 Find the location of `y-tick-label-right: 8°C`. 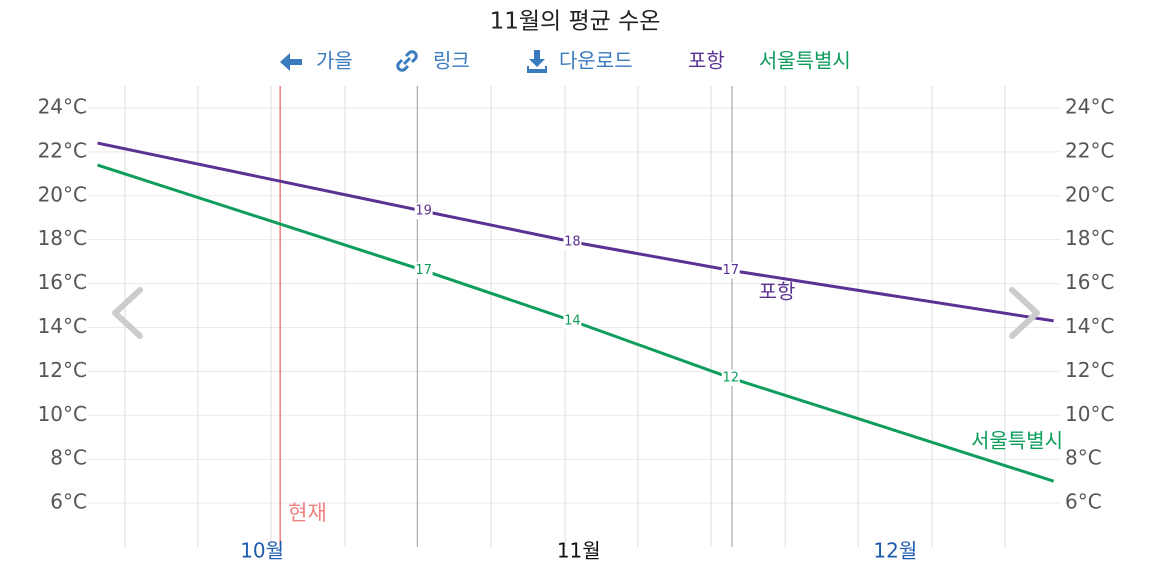

y-tick-label-right: 8°C is located at coordinates (1083, 458).